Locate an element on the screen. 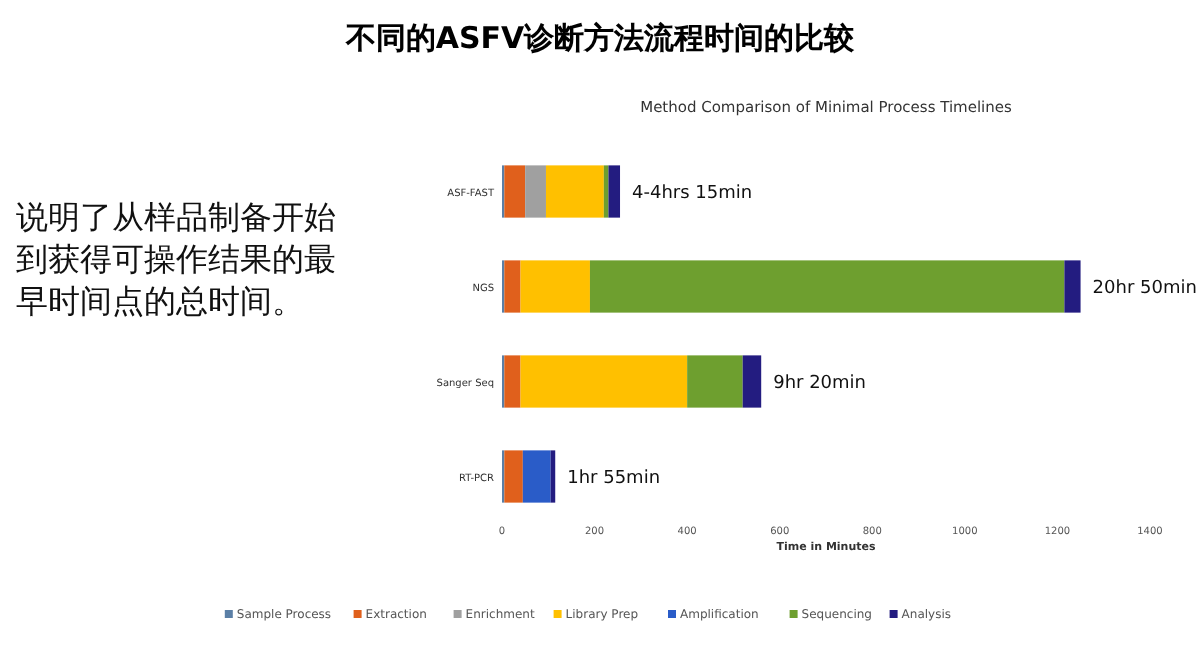 The height and width of the screenshot is (652, 1200). chart-title: 不同的ASFV诊断方法流程时间的比较 is located at coordinates (600, 38).